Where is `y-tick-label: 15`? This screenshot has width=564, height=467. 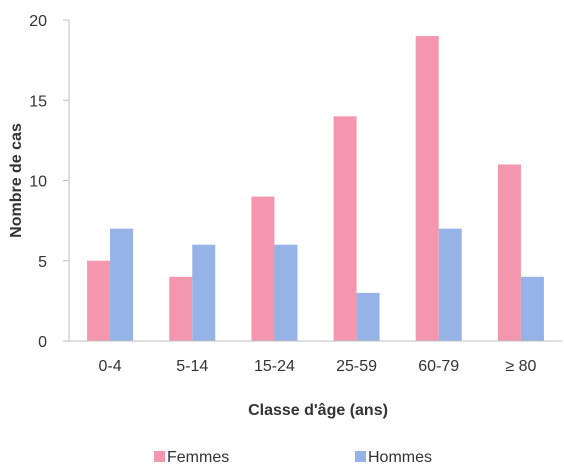 y-tick-label: 15 is located at coordinates (38, 101).